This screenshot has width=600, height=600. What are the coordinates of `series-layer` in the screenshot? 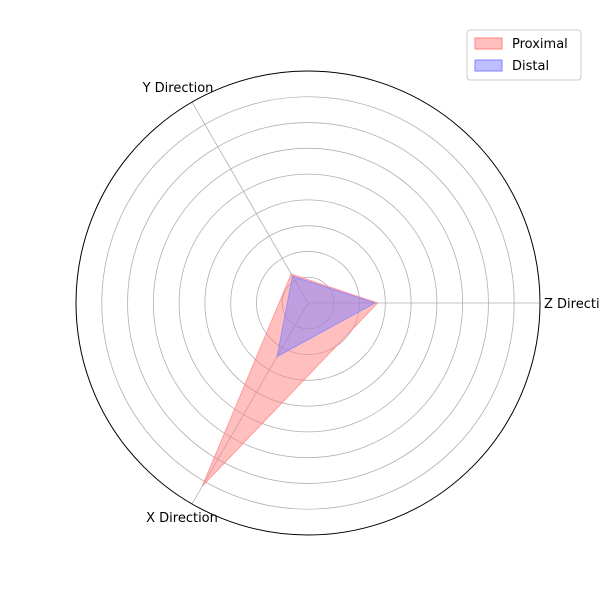 It's located at (290, 380).